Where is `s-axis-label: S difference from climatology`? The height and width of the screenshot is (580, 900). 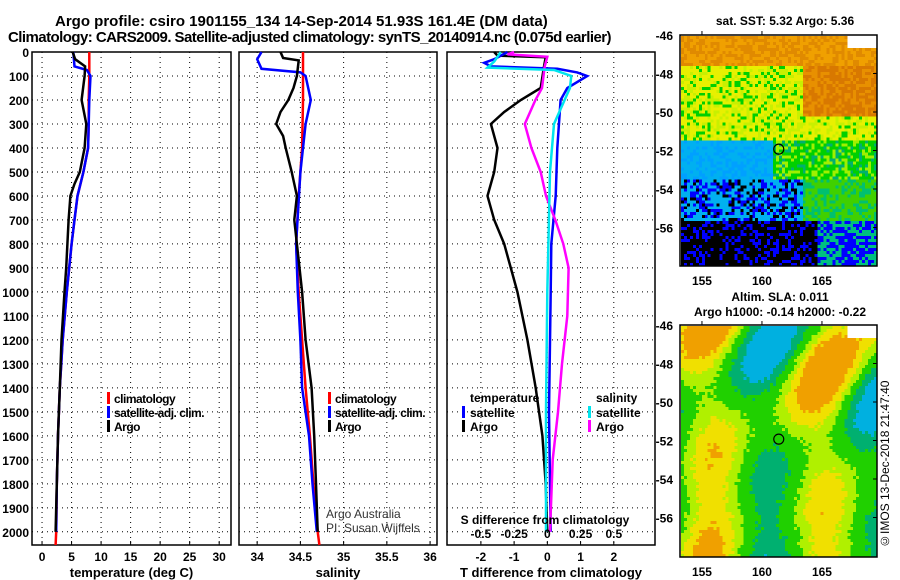
s-axis-label: S difference from climatology is located at coordinates (545, 520).